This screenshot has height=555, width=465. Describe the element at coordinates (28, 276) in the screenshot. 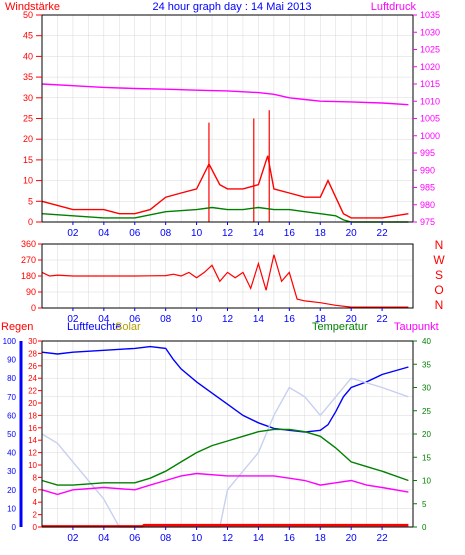

I see `direction-tick-label: 180` at that location.